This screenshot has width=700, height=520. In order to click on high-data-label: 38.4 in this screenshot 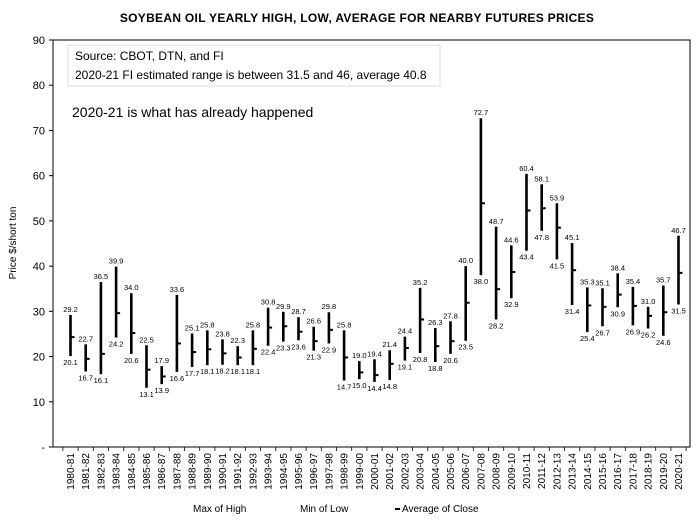, I will do `click(617, 267)`.